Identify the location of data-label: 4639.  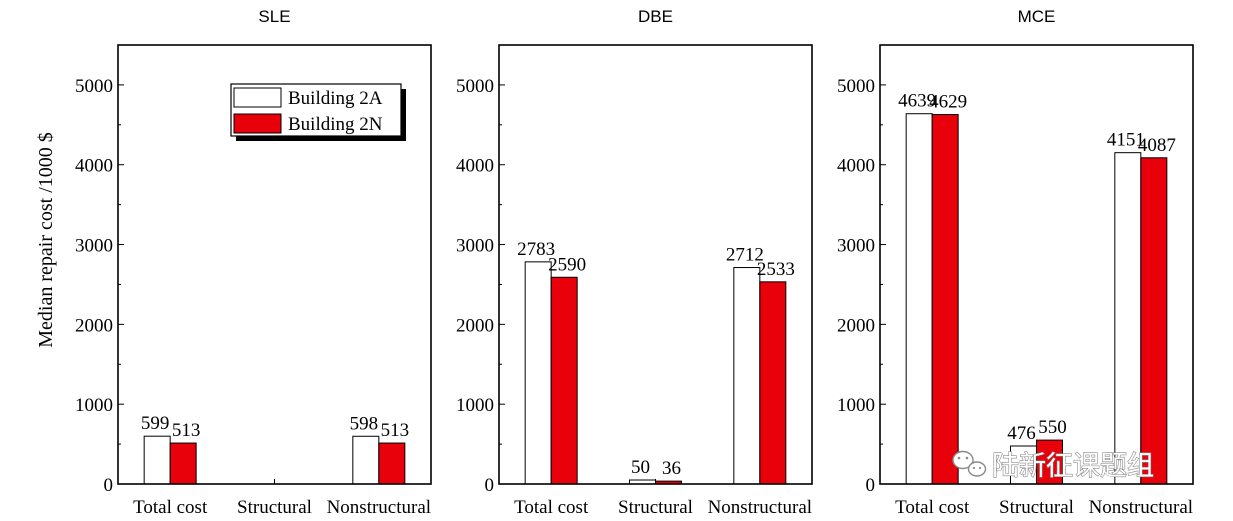
(917, 101).